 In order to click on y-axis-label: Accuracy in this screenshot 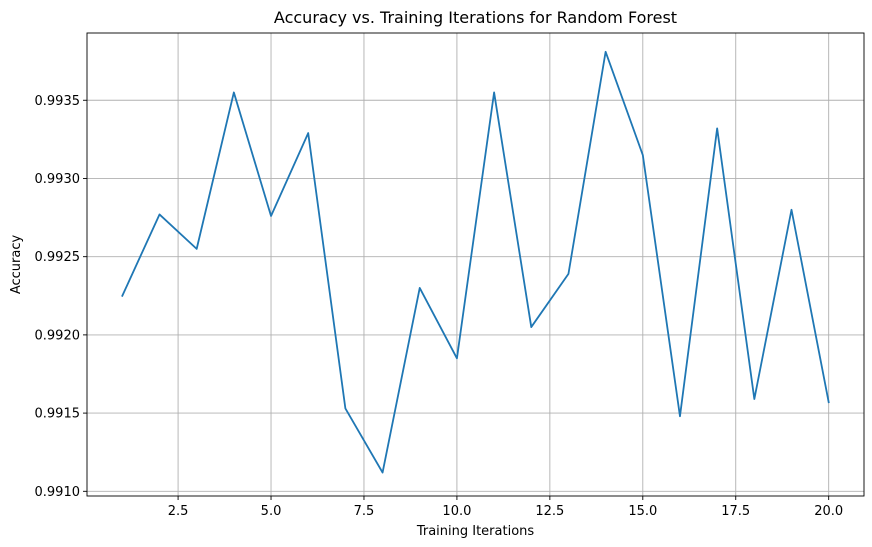, I will do `click(16, 265)`.